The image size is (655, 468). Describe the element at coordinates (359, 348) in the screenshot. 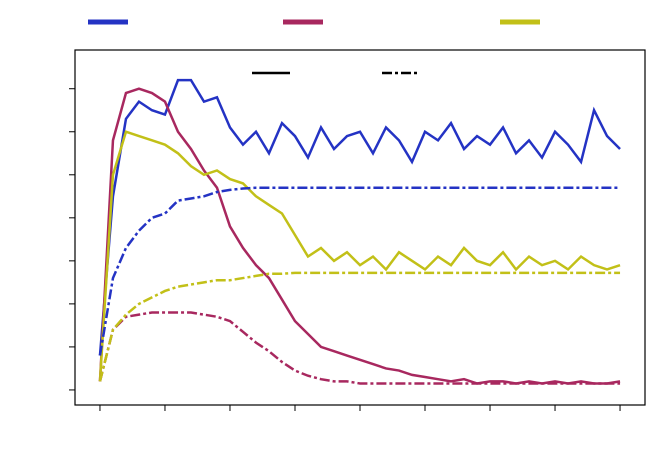

I see `series-line` at that location.